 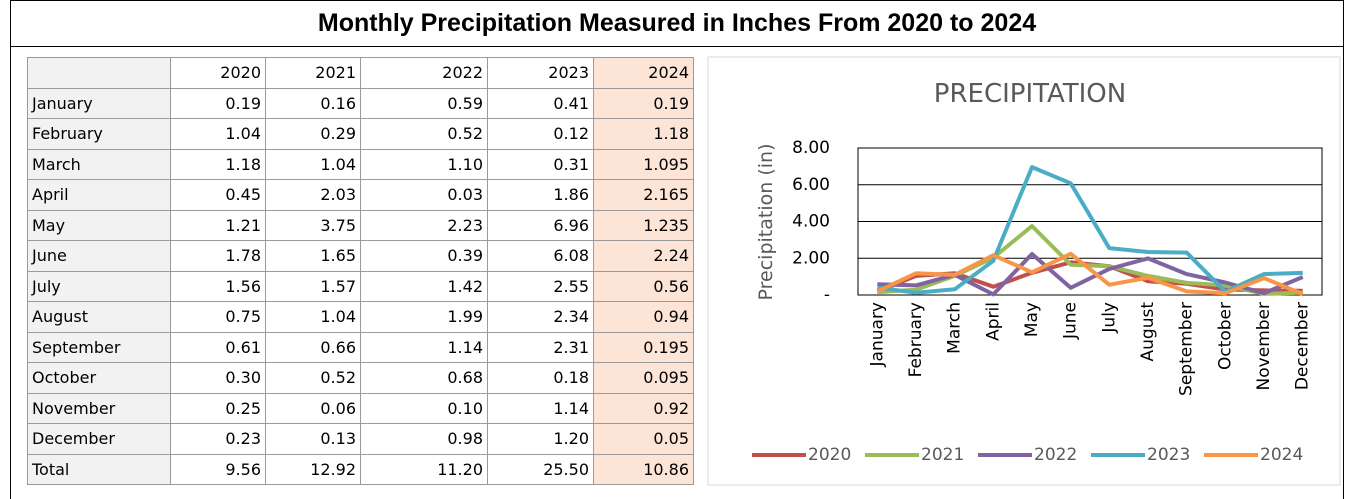 What do you see at coordinates (540, 408) in the screenshot?
I see `table-cell: 1.14` at bounding box center [540, 408].